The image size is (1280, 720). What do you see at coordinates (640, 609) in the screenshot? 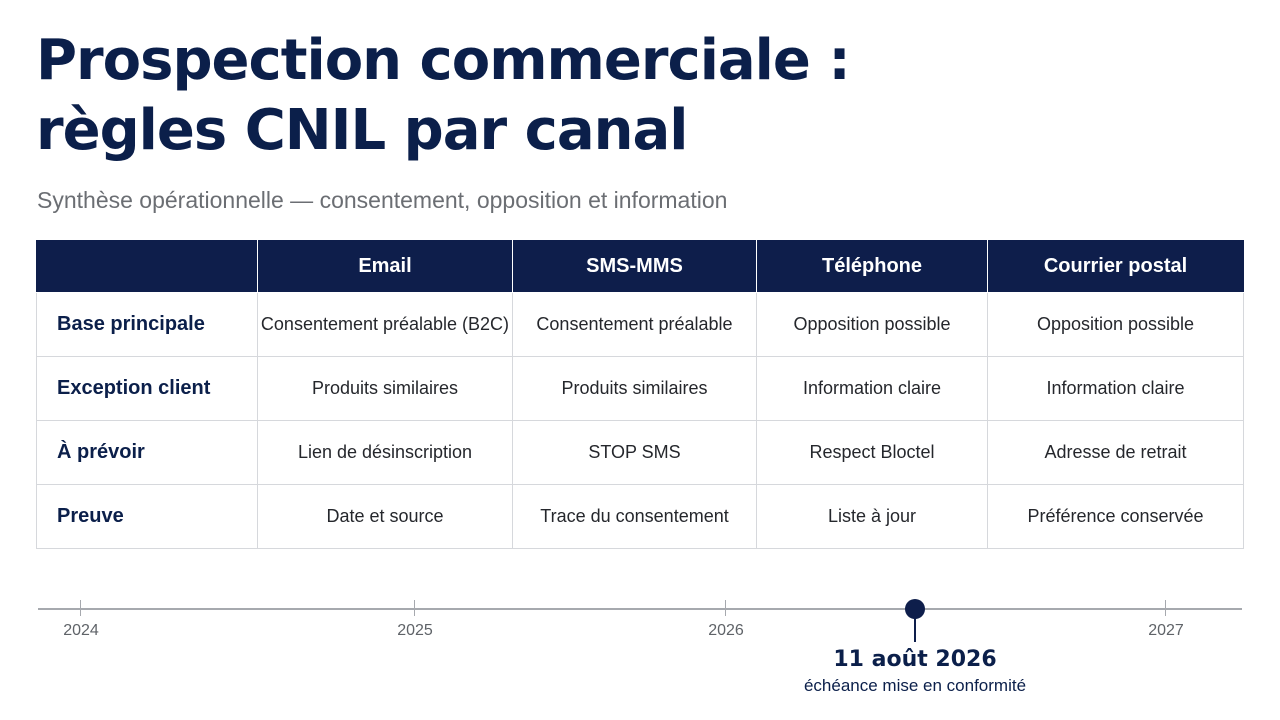
I see `timeline-axis` at bounding box center [640, 609].